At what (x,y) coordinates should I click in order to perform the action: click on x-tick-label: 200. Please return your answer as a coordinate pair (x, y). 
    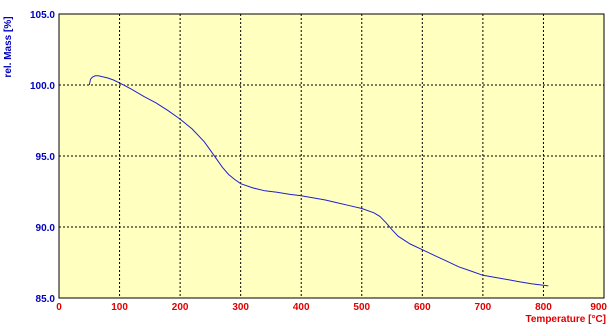
    Looking at the image, I should click on (180, 307).